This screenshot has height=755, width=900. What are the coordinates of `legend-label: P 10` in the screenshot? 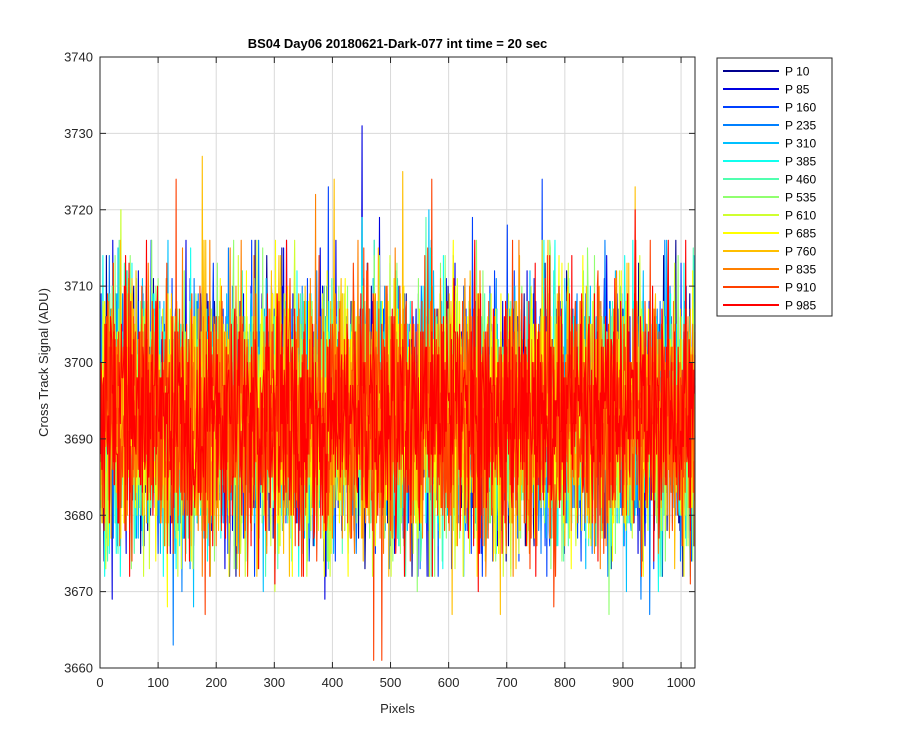 It's located at (797, 72).